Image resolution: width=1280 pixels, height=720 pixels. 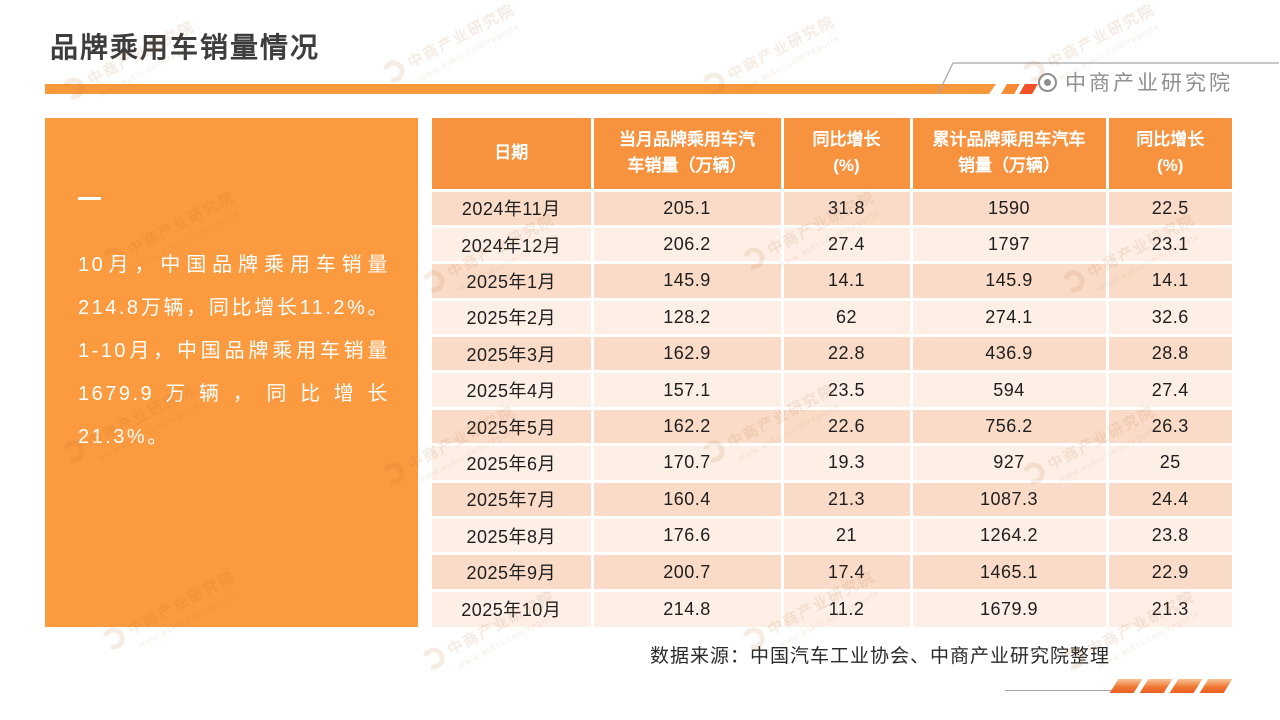 I want to click on cell-yoy-cumulative: 32.6, so click(x=1169, y=318).